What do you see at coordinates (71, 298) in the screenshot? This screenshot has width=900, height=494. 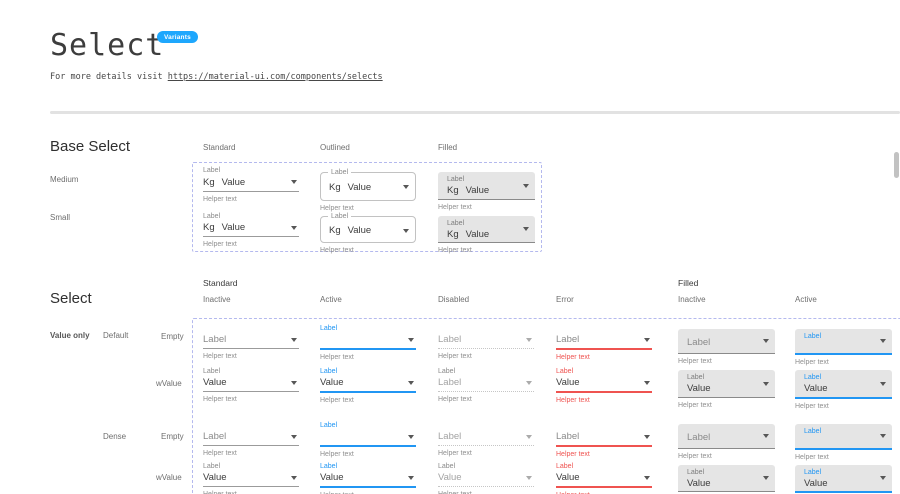 I see `select-matrix-heading: Select` at bounding box center [71, 298].